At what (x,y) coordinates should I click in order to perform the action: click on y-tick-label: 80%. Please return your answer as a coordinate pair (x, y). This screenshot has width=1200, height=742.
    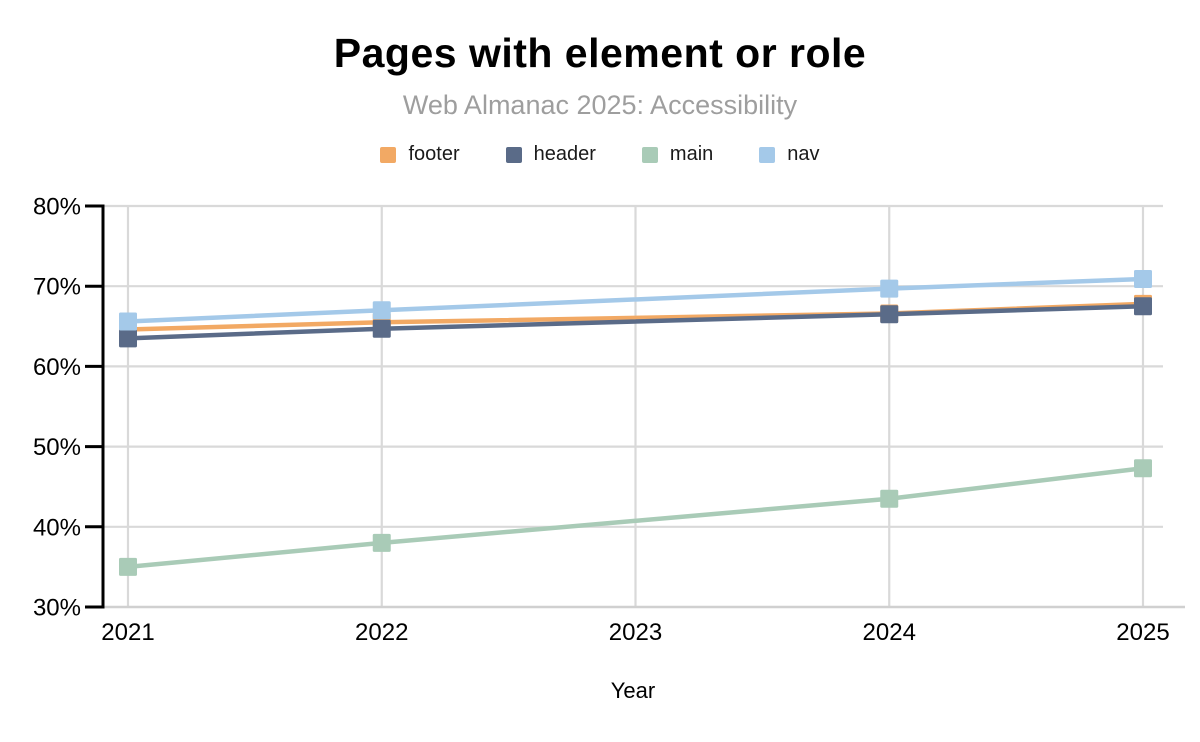
    Looking at the image, I should click on (57, 207).